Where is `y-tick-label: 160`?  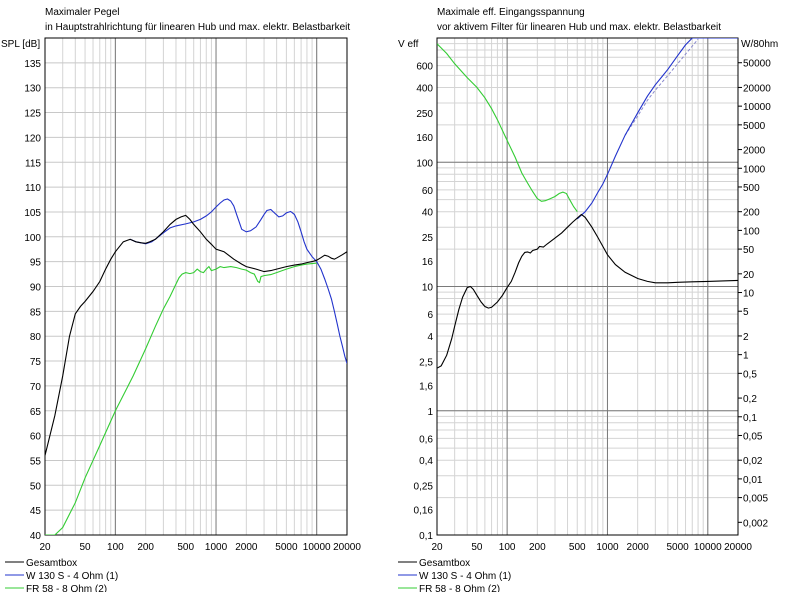 y-tick-label: 160 is located at coordinates (424, 138).